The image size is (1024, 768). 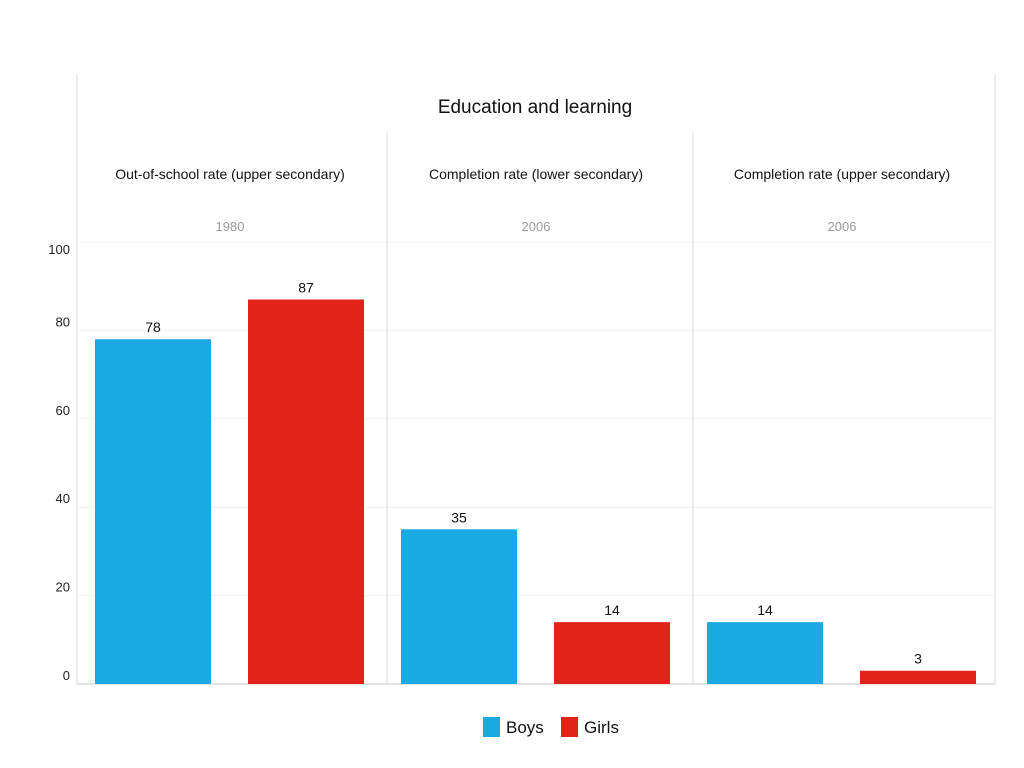 What do you see at coordinates (230, 226) in the screenshot?
I see `panel-year: 1980` at bounding box center [230, 226].